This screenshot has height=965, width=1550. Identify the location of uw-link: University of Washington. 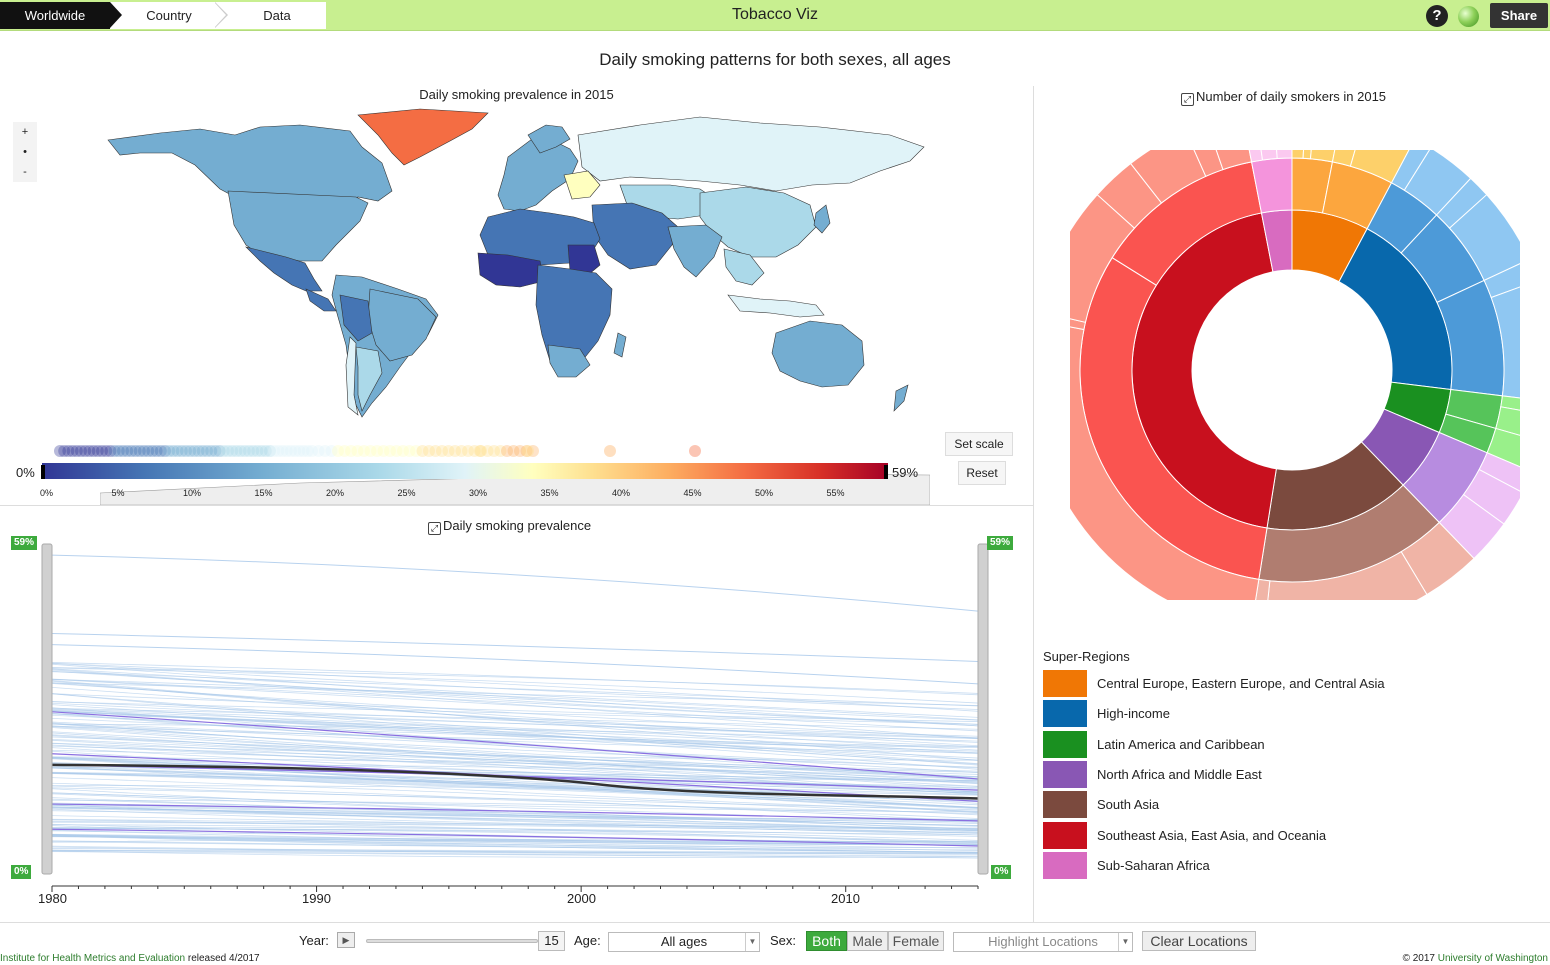
(1492, 958).